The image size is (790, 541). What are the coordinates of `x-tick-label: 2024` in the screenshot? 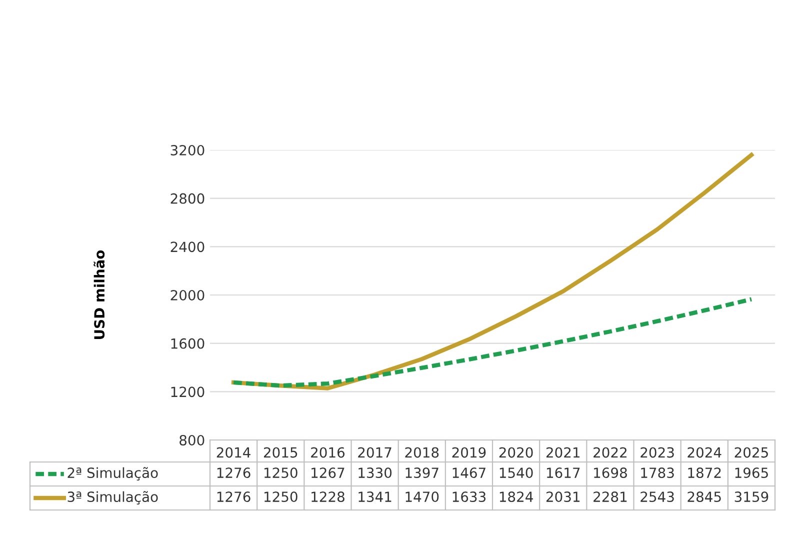 It's located at (705, 452).